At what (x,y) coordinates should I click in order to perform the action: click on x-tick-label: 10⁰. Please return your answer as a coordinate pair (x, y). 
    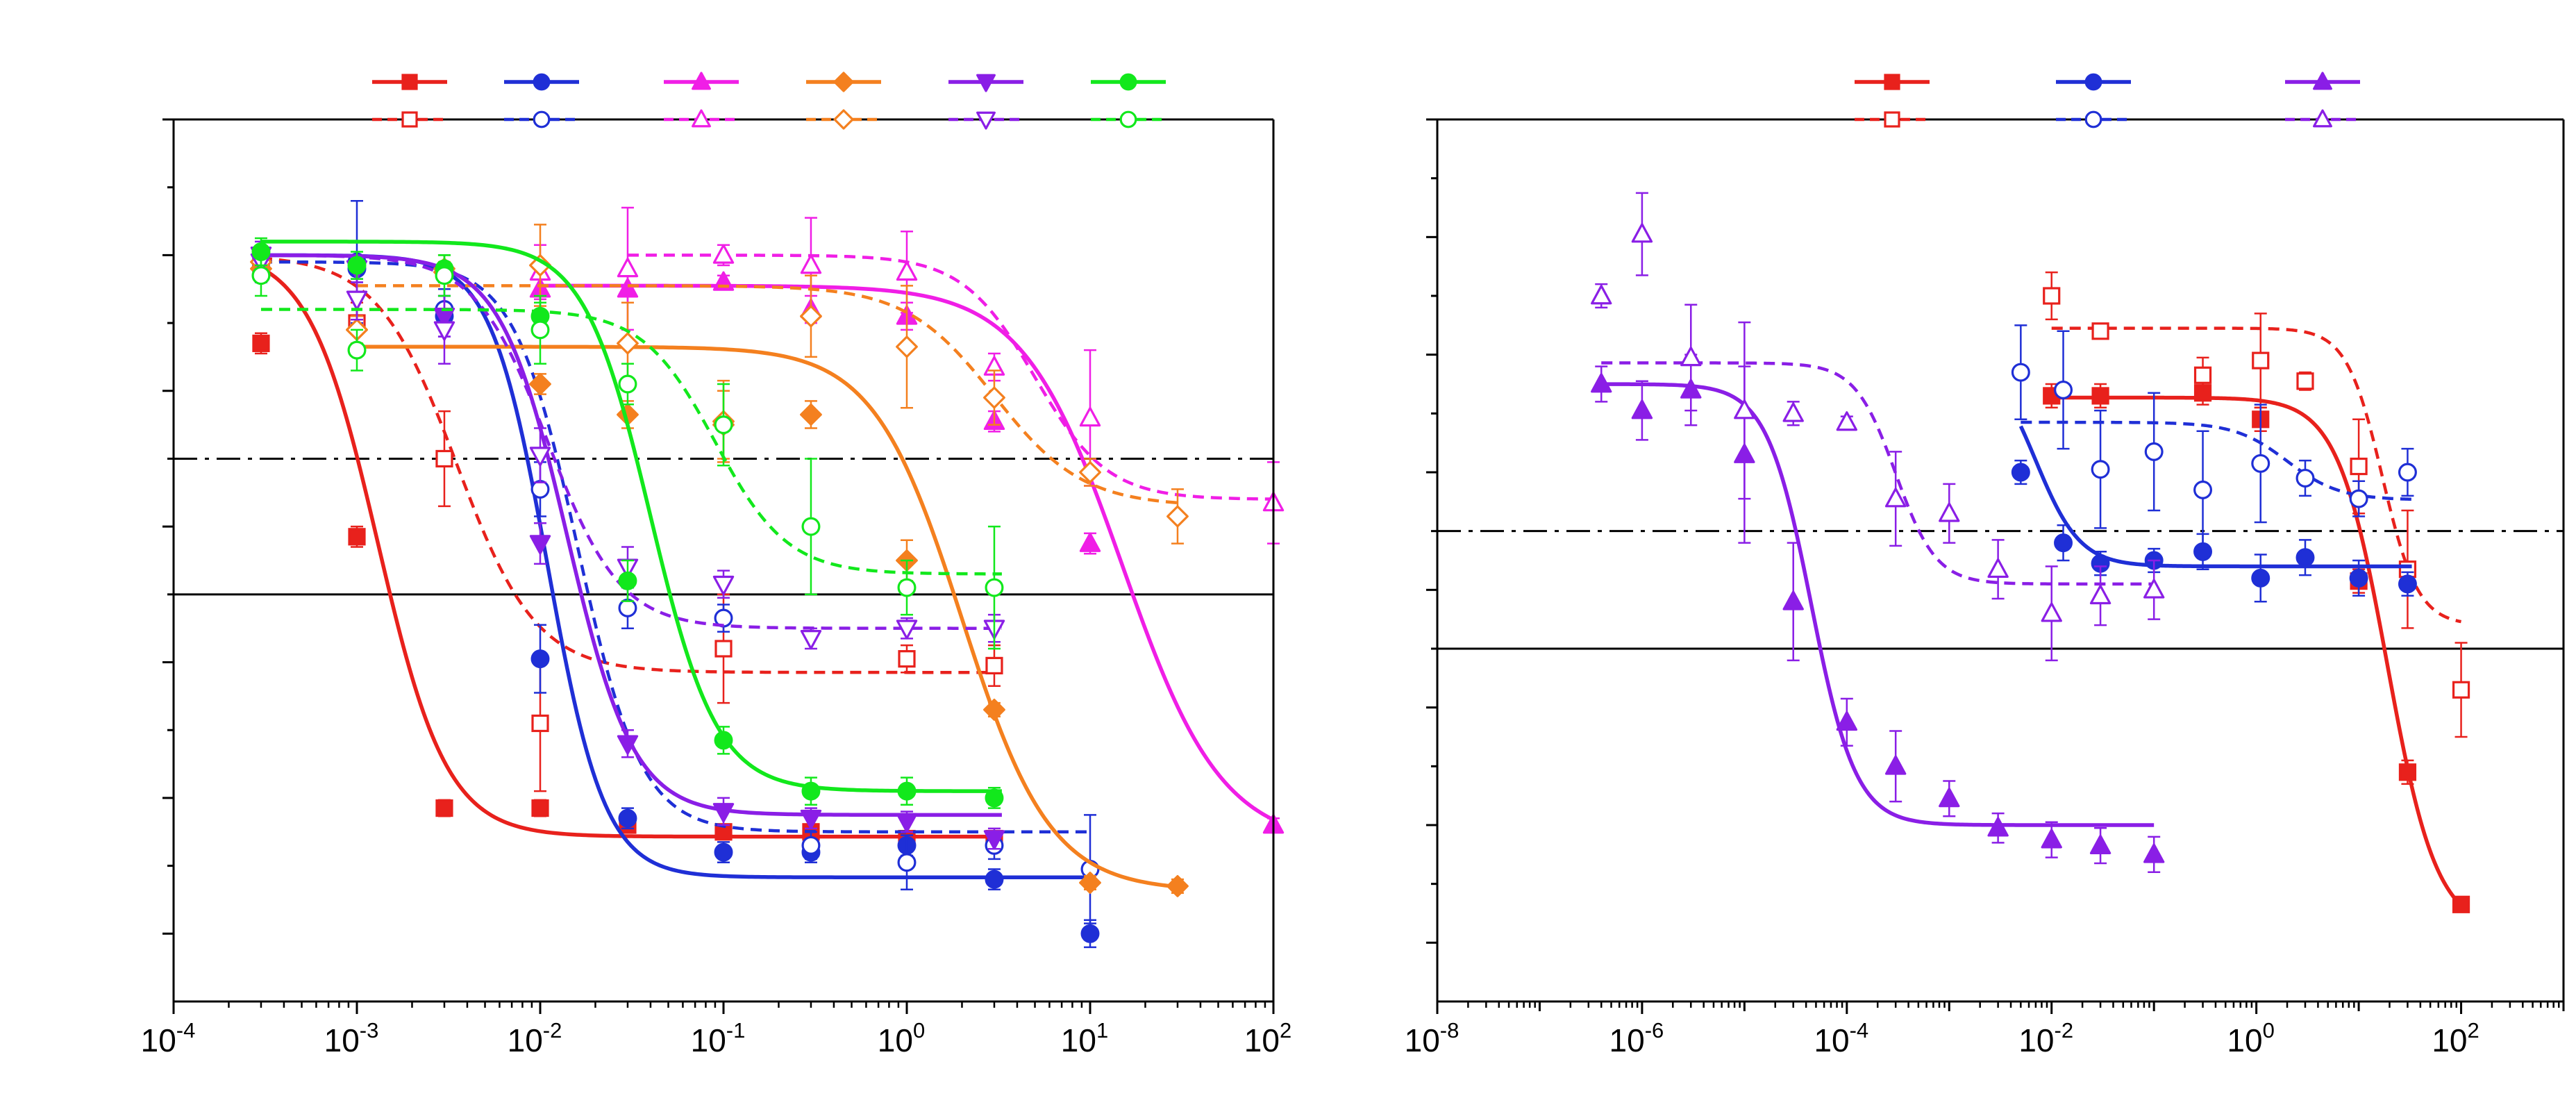
    Looking at the image, I should click on (2250, 1038).